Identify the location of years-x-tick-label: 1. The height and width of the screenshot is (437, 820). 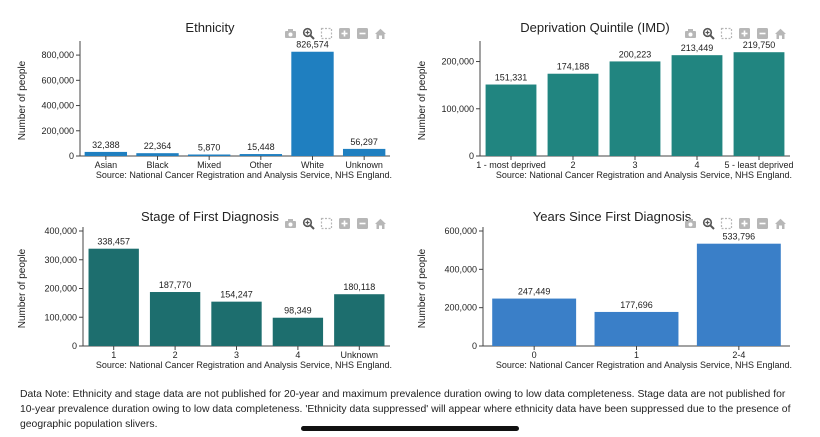
(636, 355).